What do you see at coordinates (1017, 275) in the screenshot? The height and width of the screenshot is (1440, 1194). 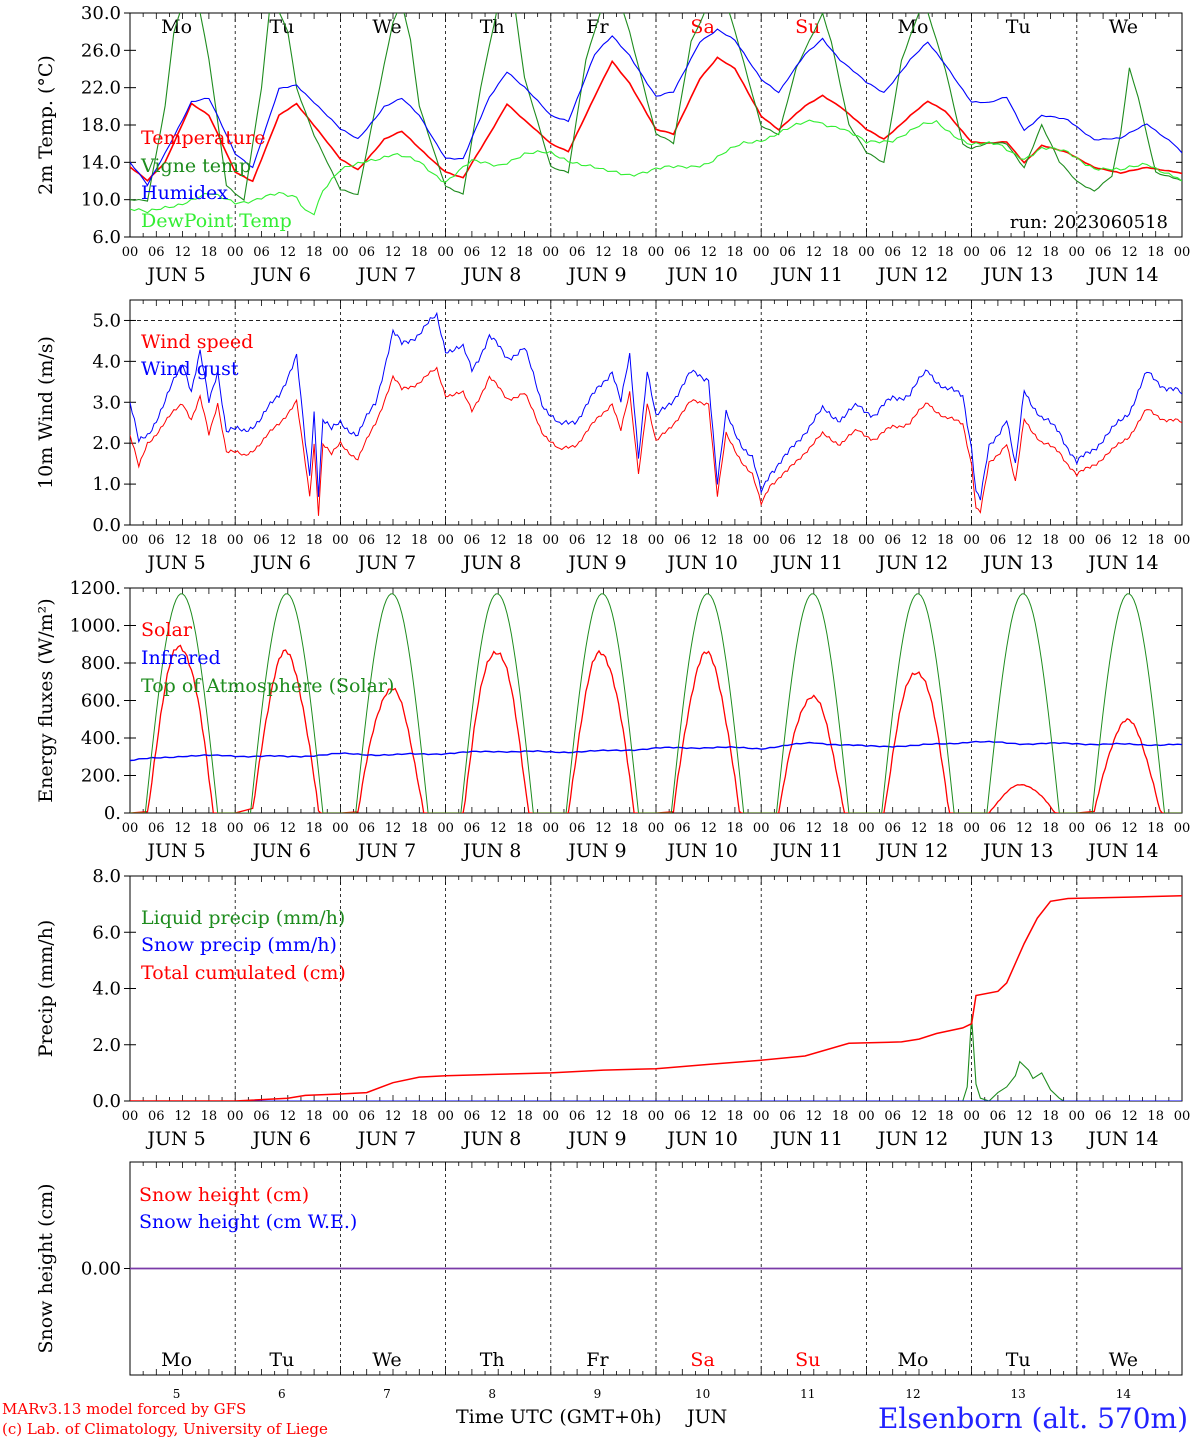 I see `date-label: JUN 13` at bounding box center [1017, 275].